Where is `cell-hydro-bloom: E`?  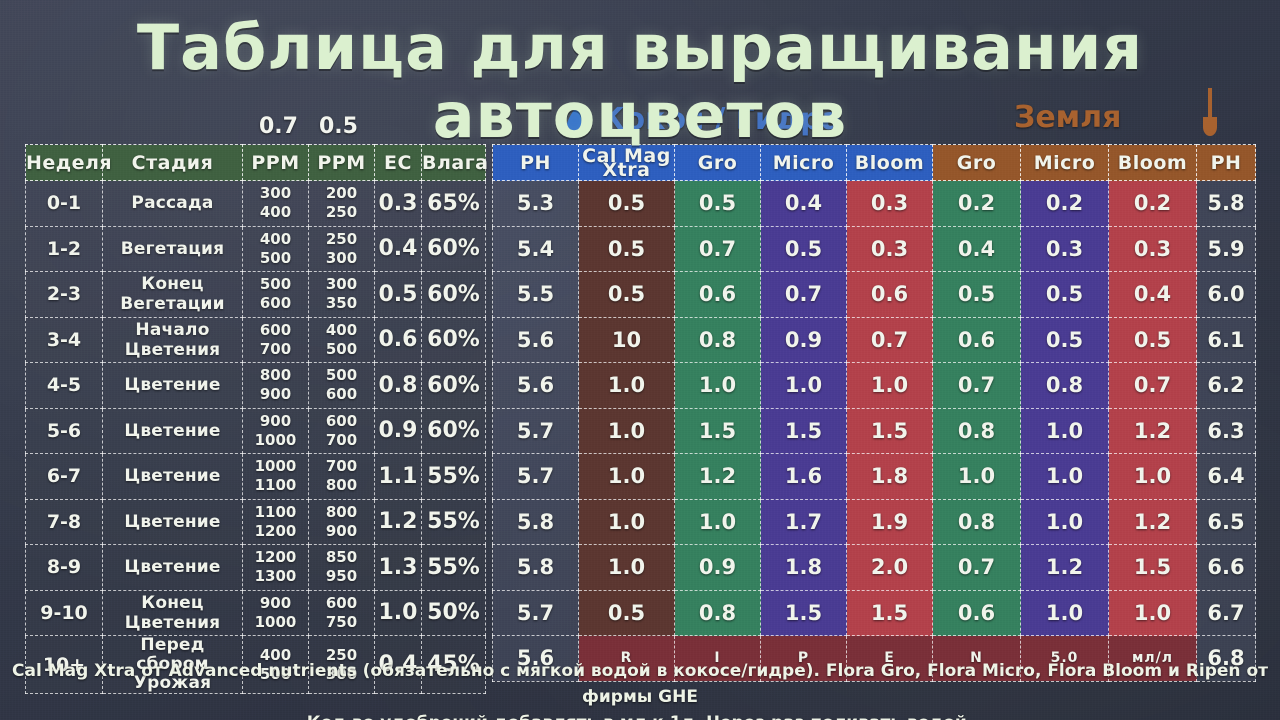
cell-hydro-bloom: E is located at coordinates (889, 658).